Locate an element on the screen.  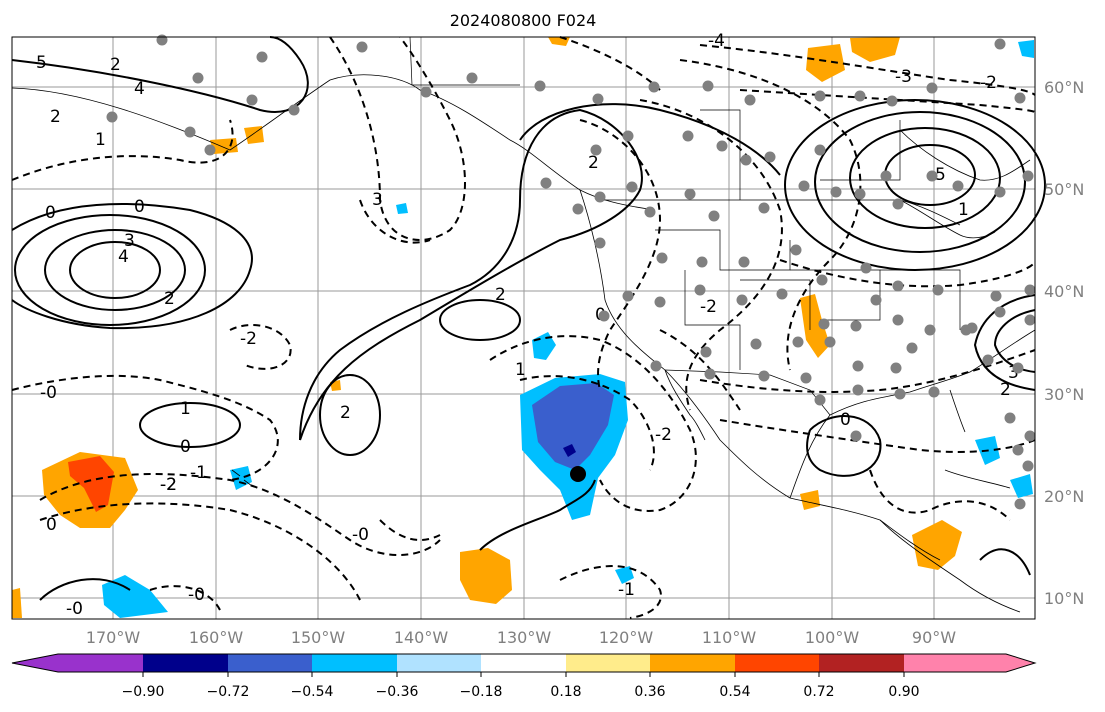
colorbar-tick-label: 0.18 is located at coordinates (565, 692).